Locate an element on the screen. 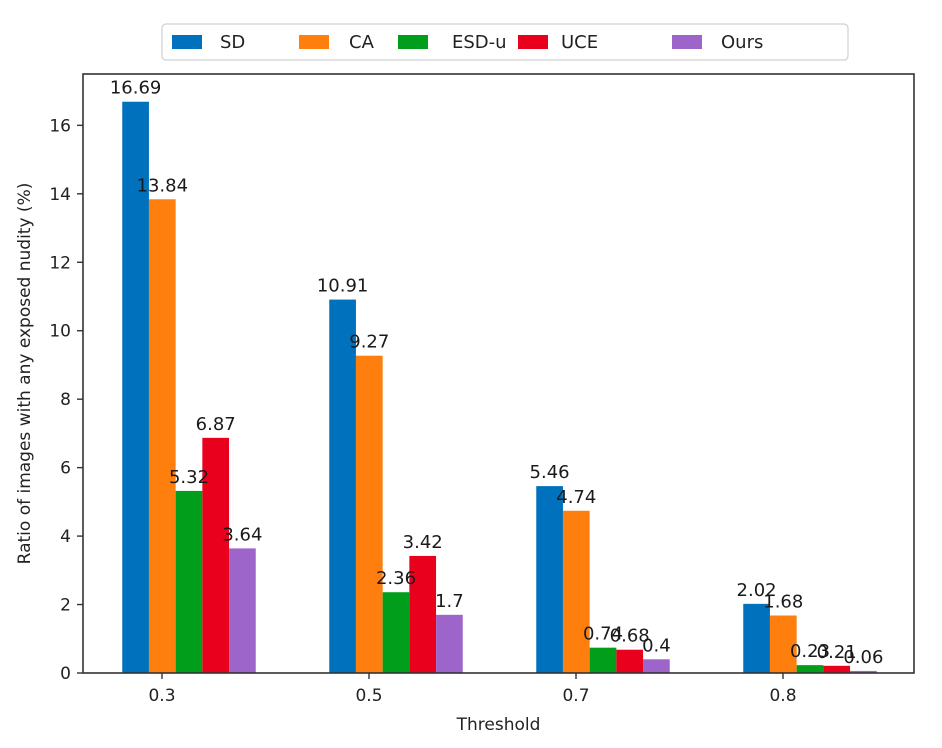 This screenshot has height=748, width=942. bar-ours-0.5 is located at coordinates (449, 643).